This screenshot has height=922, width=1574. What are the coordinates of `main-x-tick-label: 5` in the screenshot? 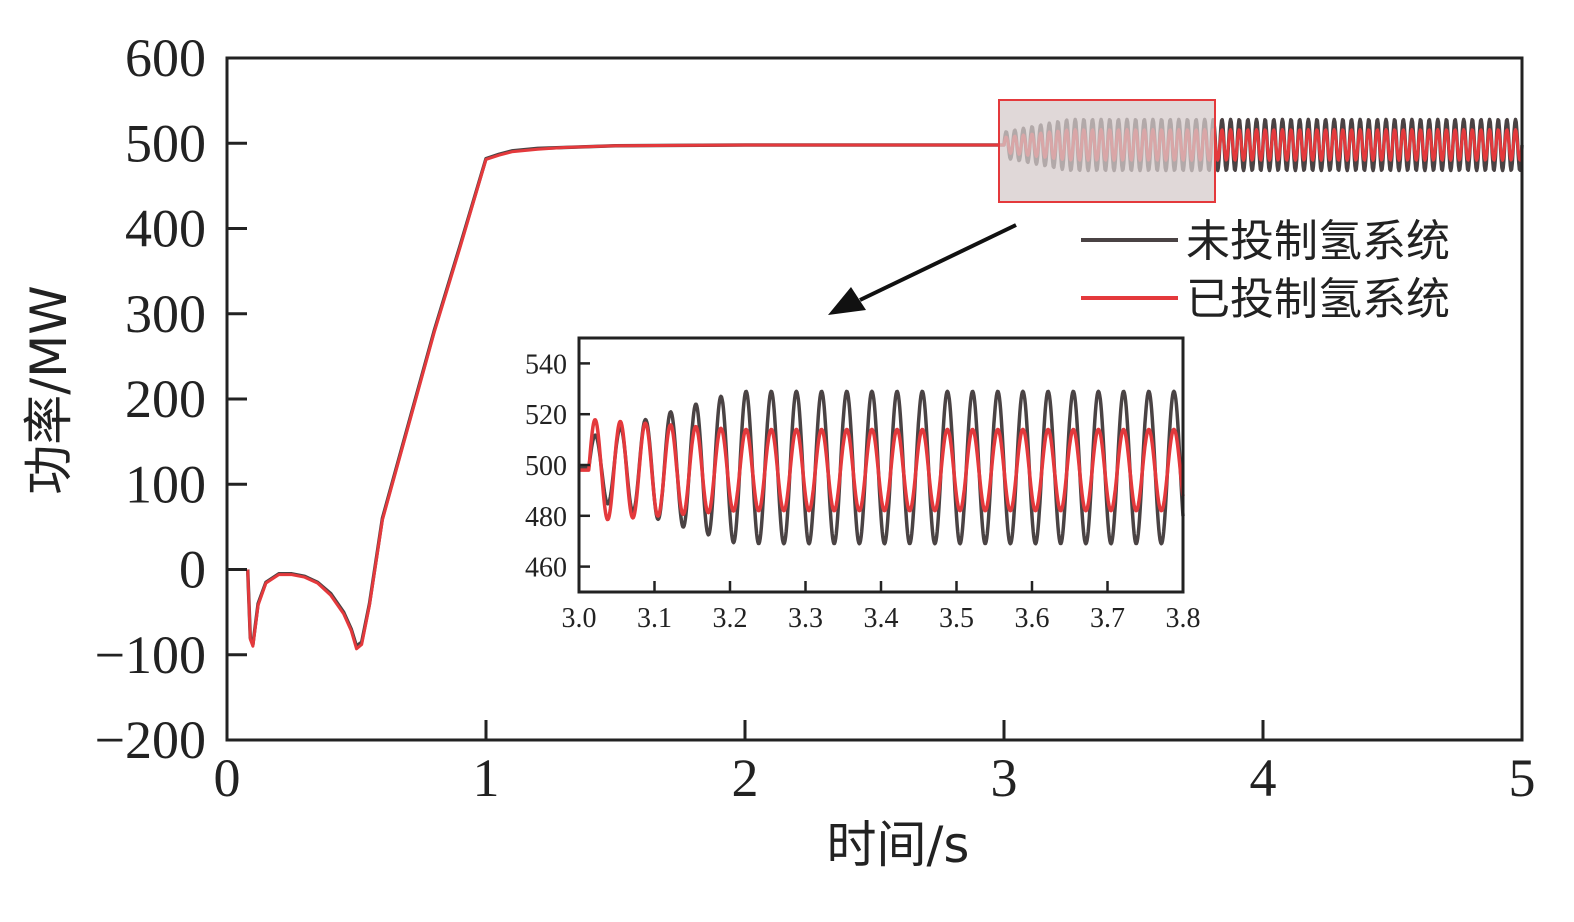 It's located at (1522, 778).